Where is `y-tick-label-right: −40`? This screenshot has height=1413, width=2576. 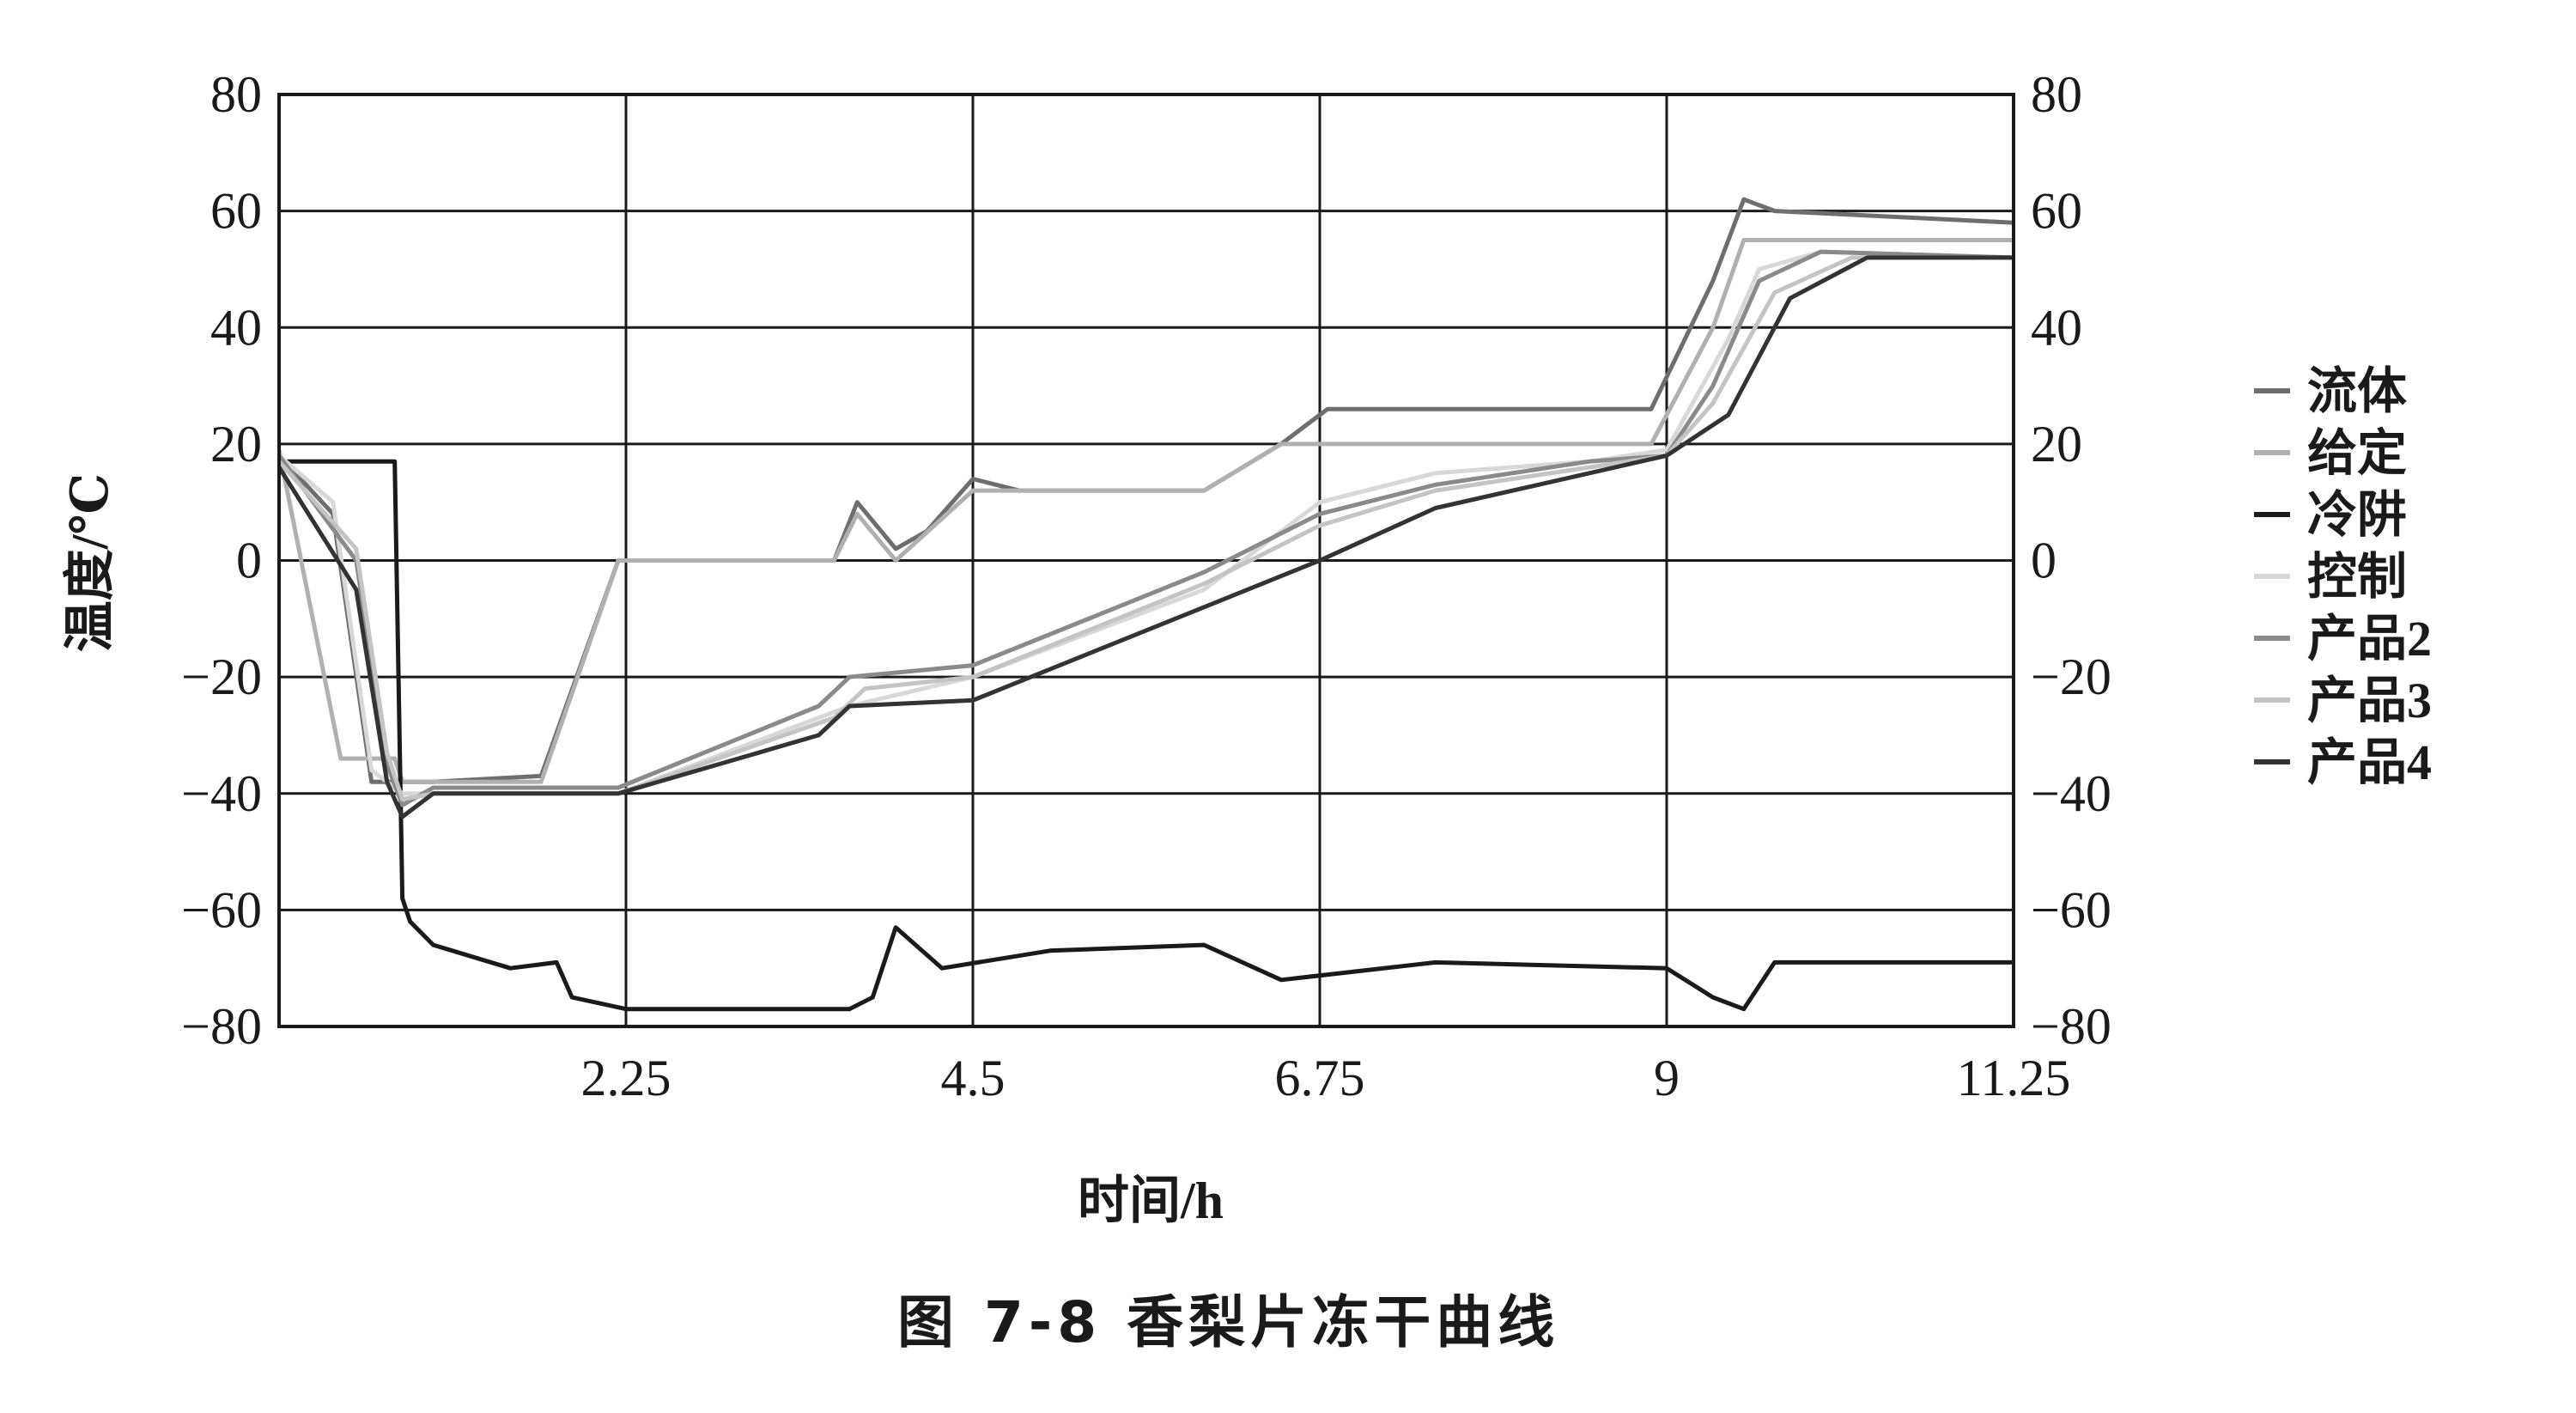 y-tick-label-right: −40 is located at coordinates (2071, 793).